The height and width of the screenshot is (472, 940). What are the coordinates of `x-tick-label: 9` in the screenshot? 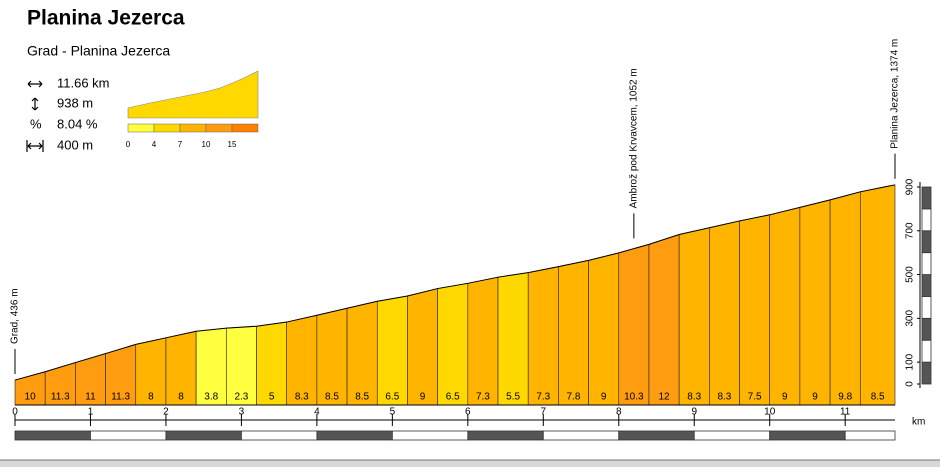 It's located at (694, 412).